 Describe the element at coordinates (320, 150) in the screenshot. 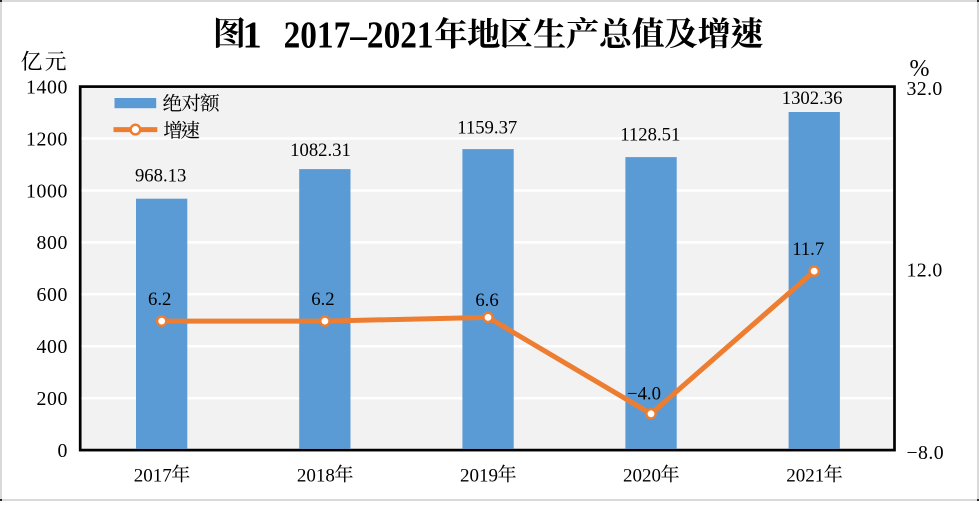

I see `svg-text: 1082.31` at that location.